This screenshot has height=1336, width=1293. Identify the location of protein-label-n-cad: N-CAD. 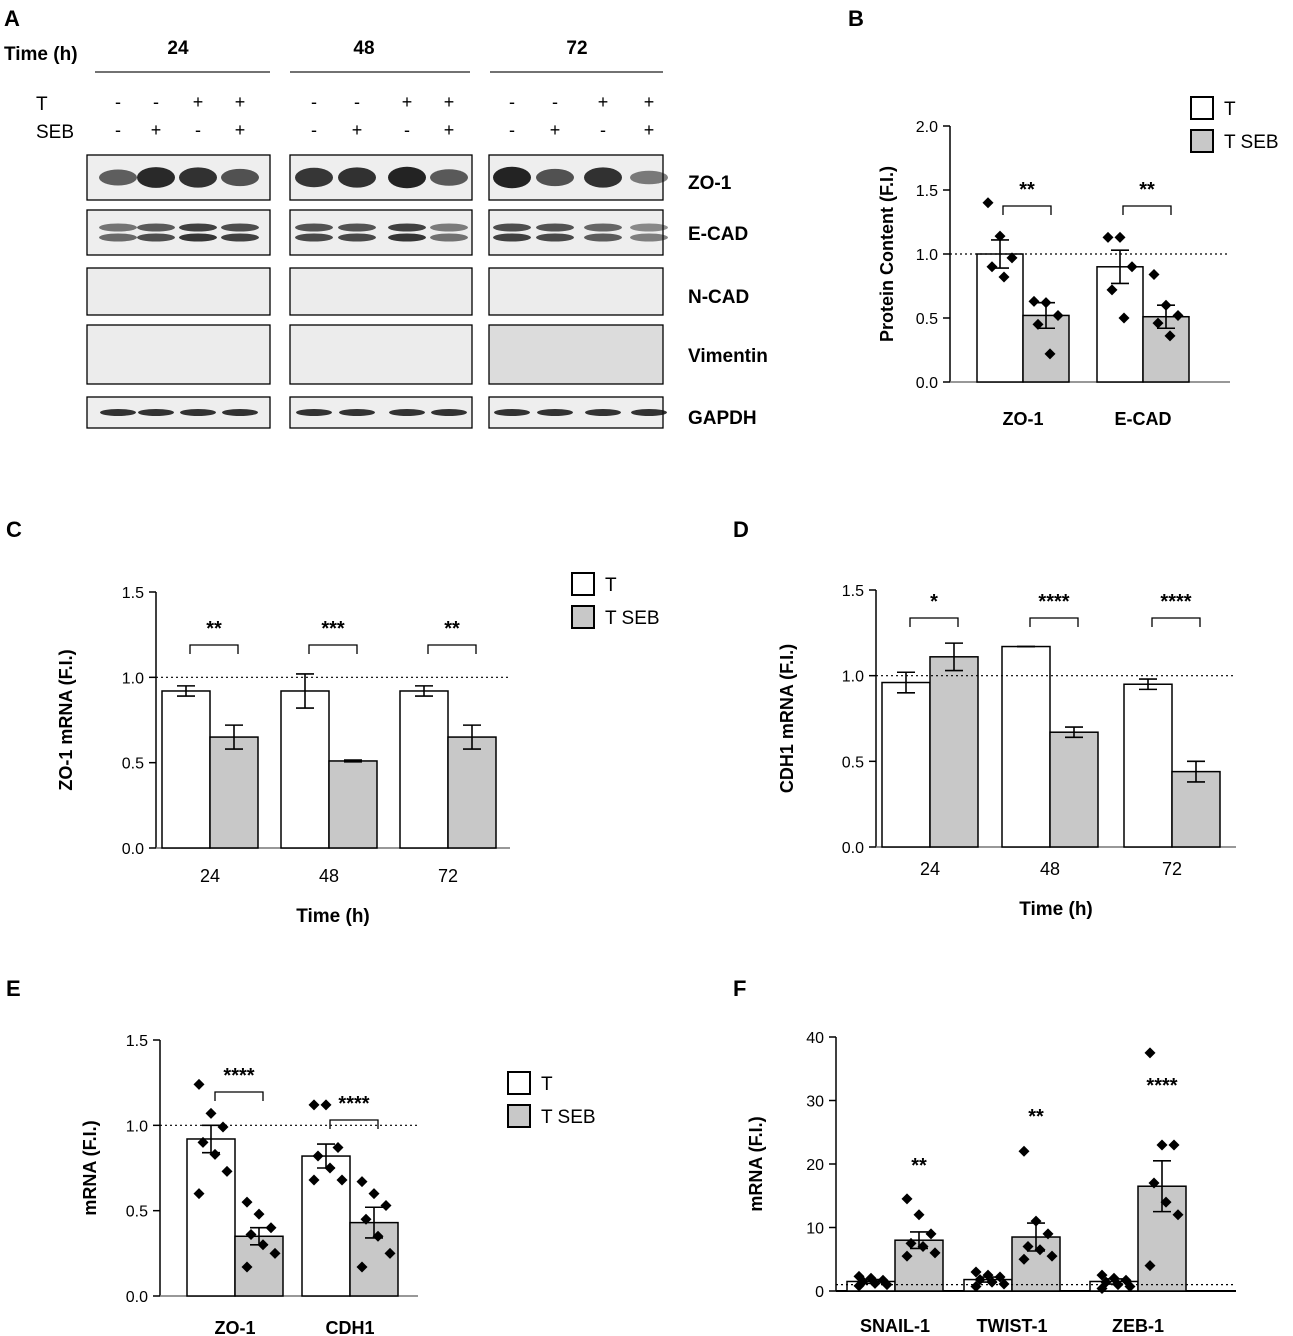
(718, 297).